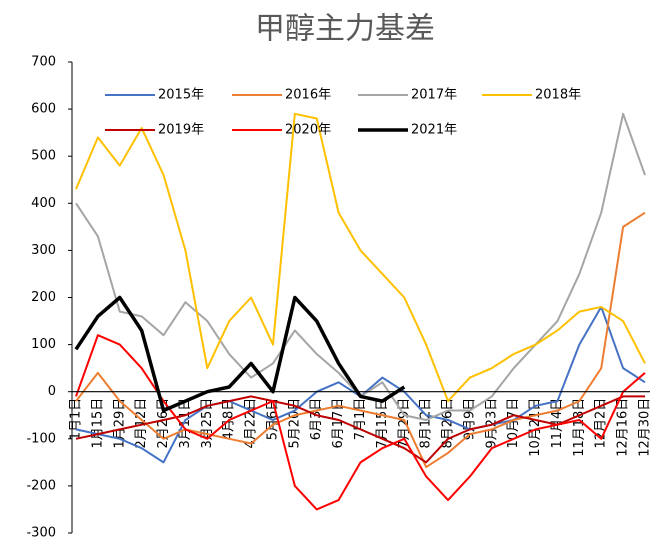 The image size is (665, 543). What do you see at coordinates (579, 427) in the screenshot?
I see `x-tick-label: 11月18日` at bounding box center [579, 427].